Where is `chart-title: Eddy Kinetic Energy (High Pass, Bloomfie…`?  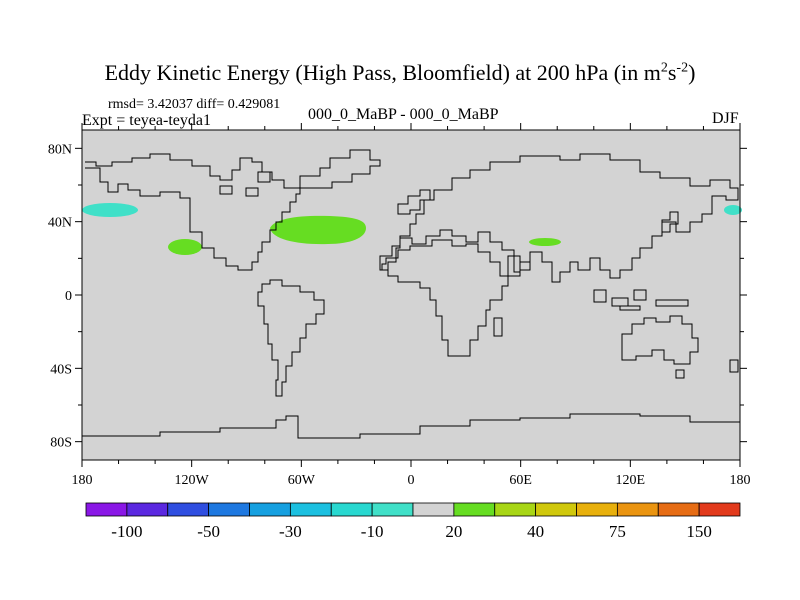
chart-title: Eddy Kinetic Energy (High Pass, Bloomfie… is located at coordinates (400, 72).